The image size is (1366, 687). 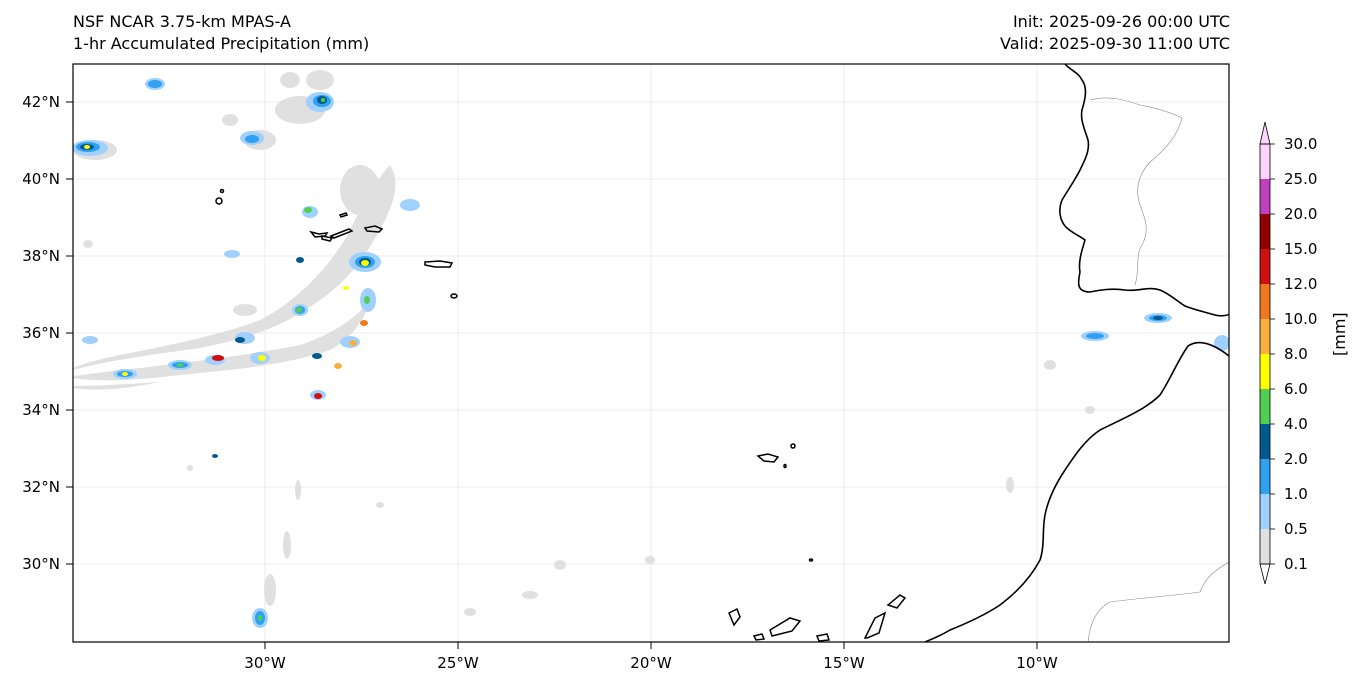 I want to click on colorbar-extend-max, so click(x=1265, y=133).